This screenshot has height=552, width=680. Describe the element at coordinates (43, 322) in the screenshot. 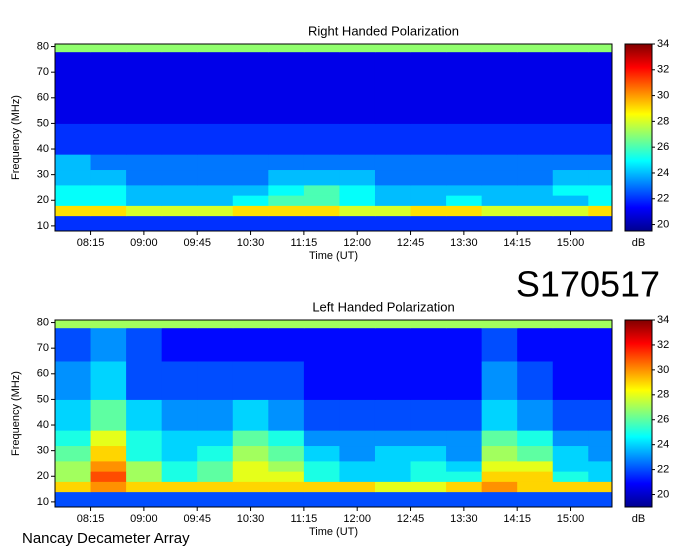

I see `y-tick-label: 80` at that location.